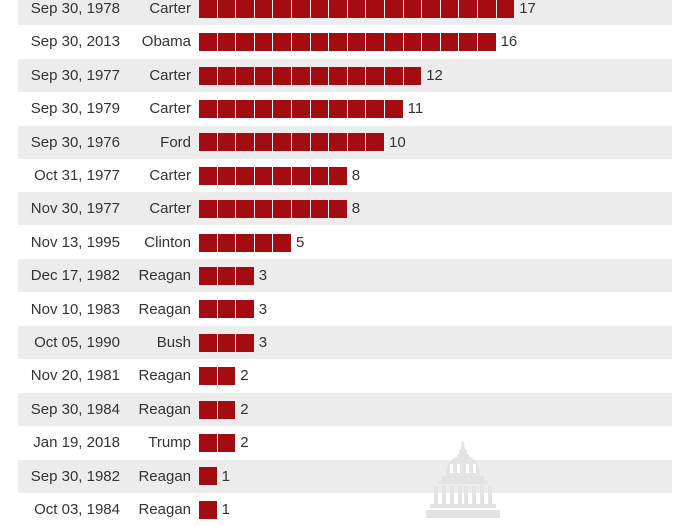 This screenshot has width=690, height=526. Describe the element at coordinates (75, 476) in the screenshot. I see `date-label: Sep 30, 1982` at that location.